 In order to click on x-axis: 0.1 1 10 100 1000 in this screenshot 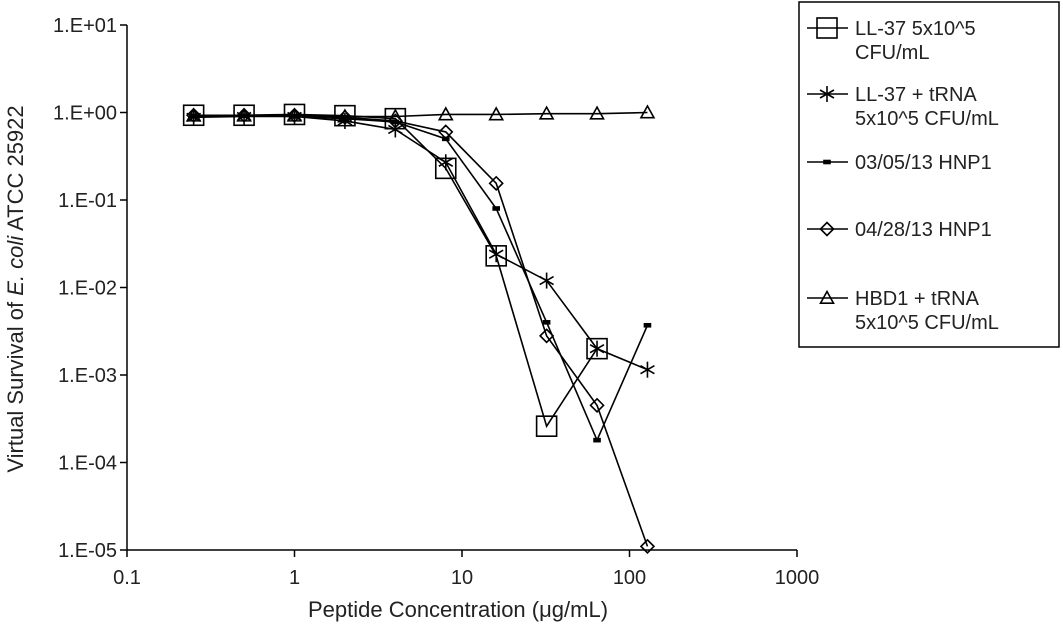, I will do `click(466, 569)`.